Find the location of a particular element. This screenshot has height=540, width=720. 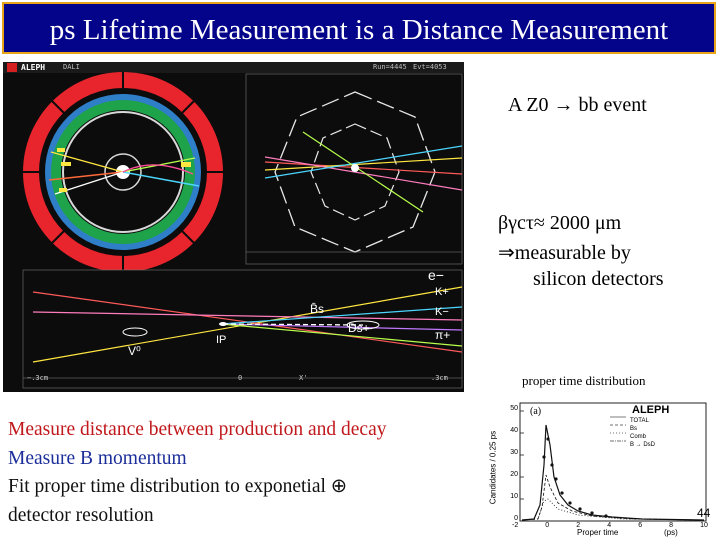

bs-curve is located at coordinates (613, 497).